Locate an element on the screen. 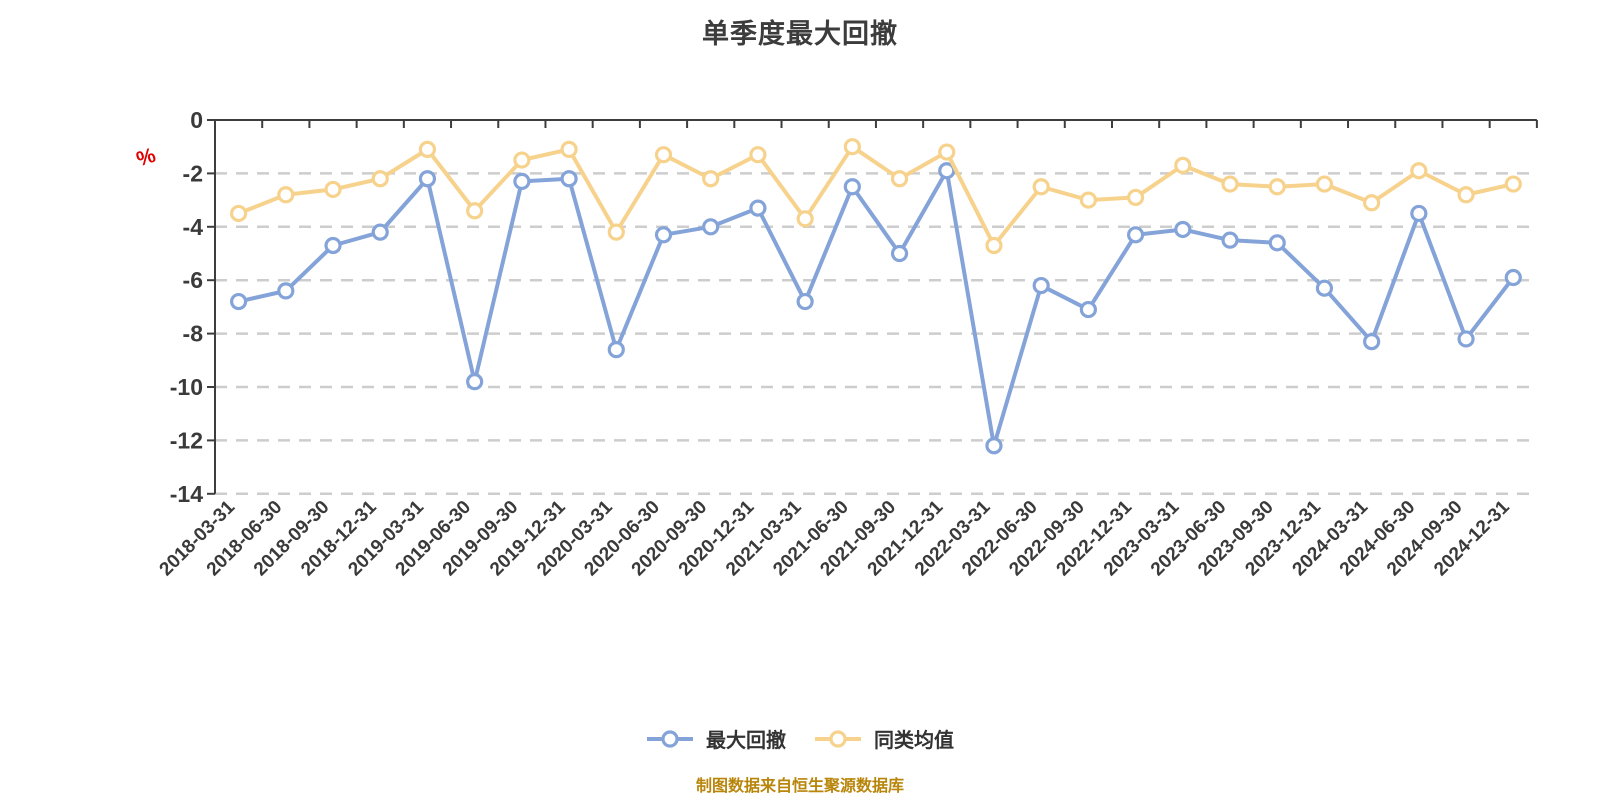 The height and width of the screenshot is (800, 1600). y-tick-label: -4 is located at coordinates (193, 227).